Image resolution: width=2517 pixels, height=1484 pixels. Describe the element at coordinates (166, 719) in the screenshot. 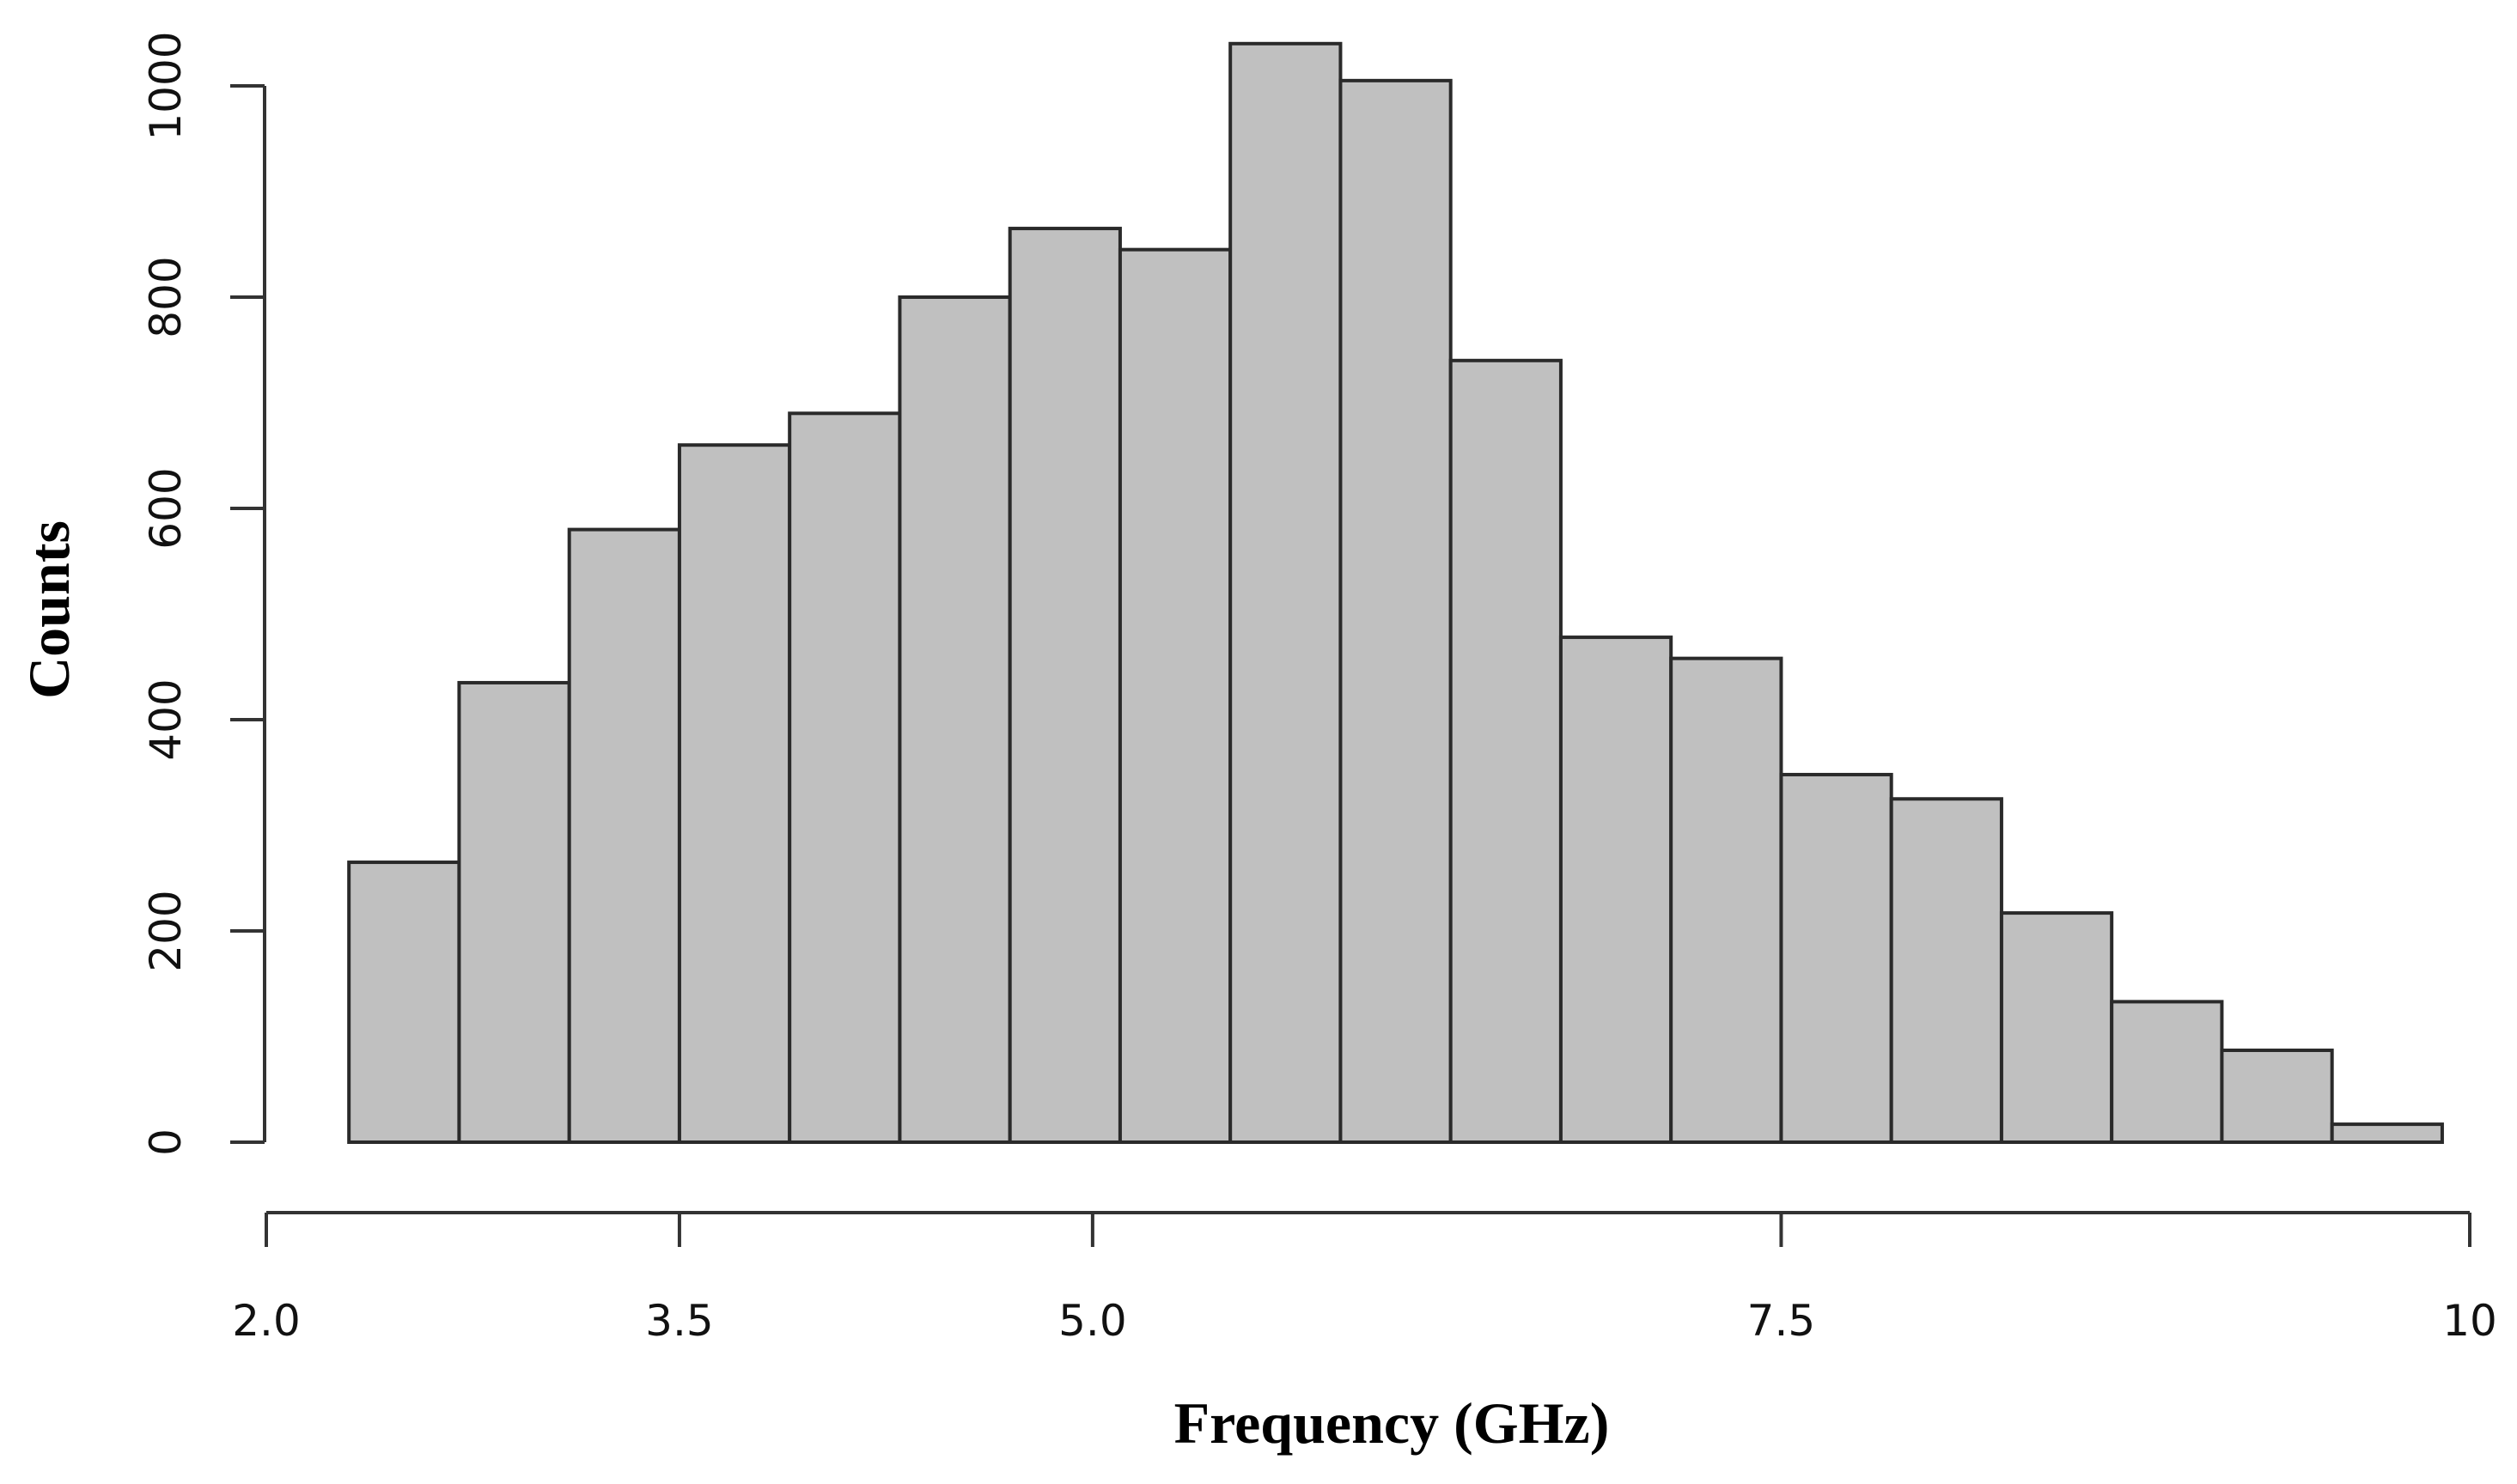

I see `y-tick-label: 400` at that location.